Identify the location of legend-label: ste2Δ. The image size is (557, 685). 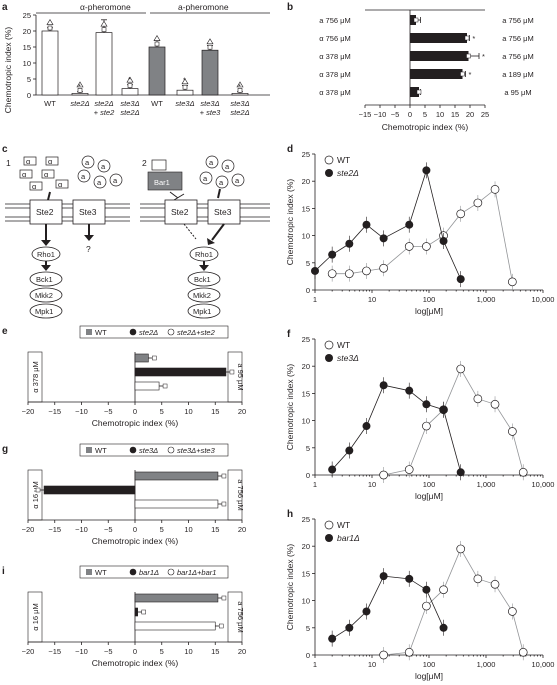
(148, 332).